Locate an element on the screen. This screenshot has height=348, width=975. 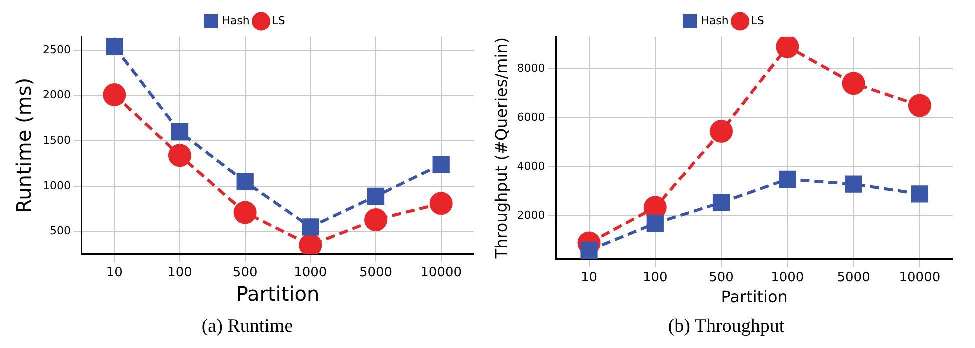
y-tick-label: 500 is located at coordinates (60, 231).